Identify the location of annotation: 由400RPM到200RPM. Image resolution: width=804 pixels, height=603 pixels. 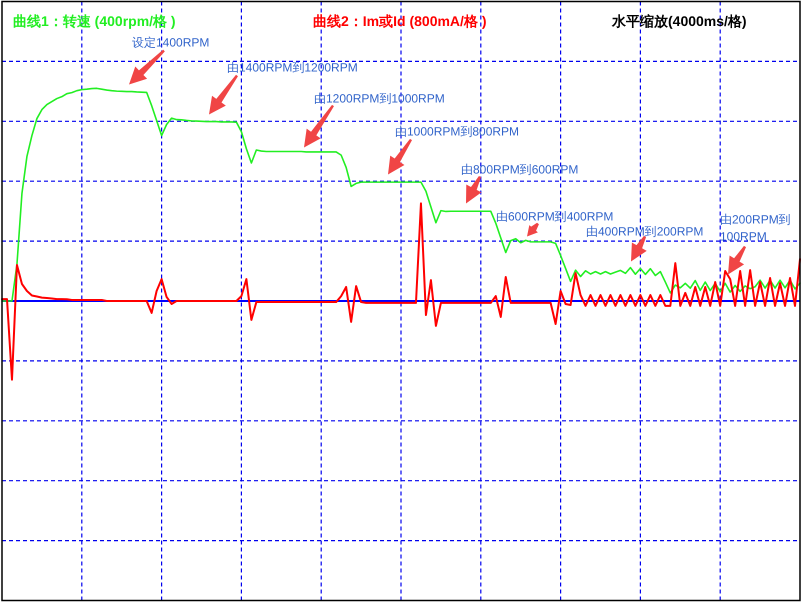
(645, 231).